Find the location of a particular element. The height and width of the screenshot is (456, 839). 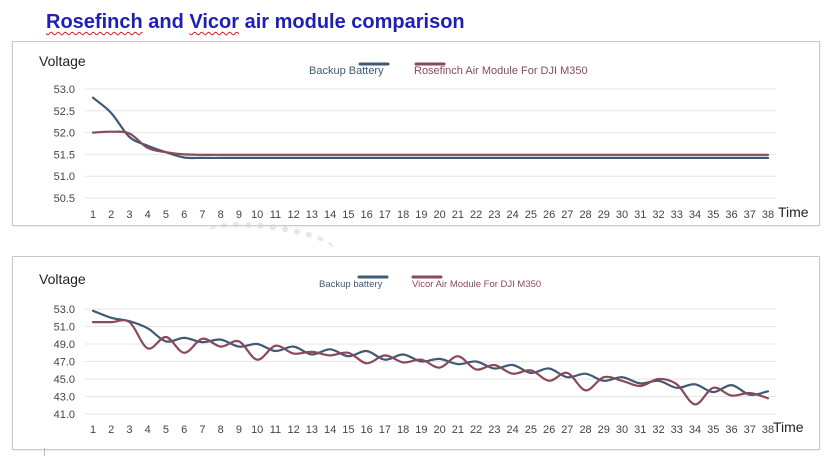

x-tick-label: 21 is located at coordinates (458, 430).